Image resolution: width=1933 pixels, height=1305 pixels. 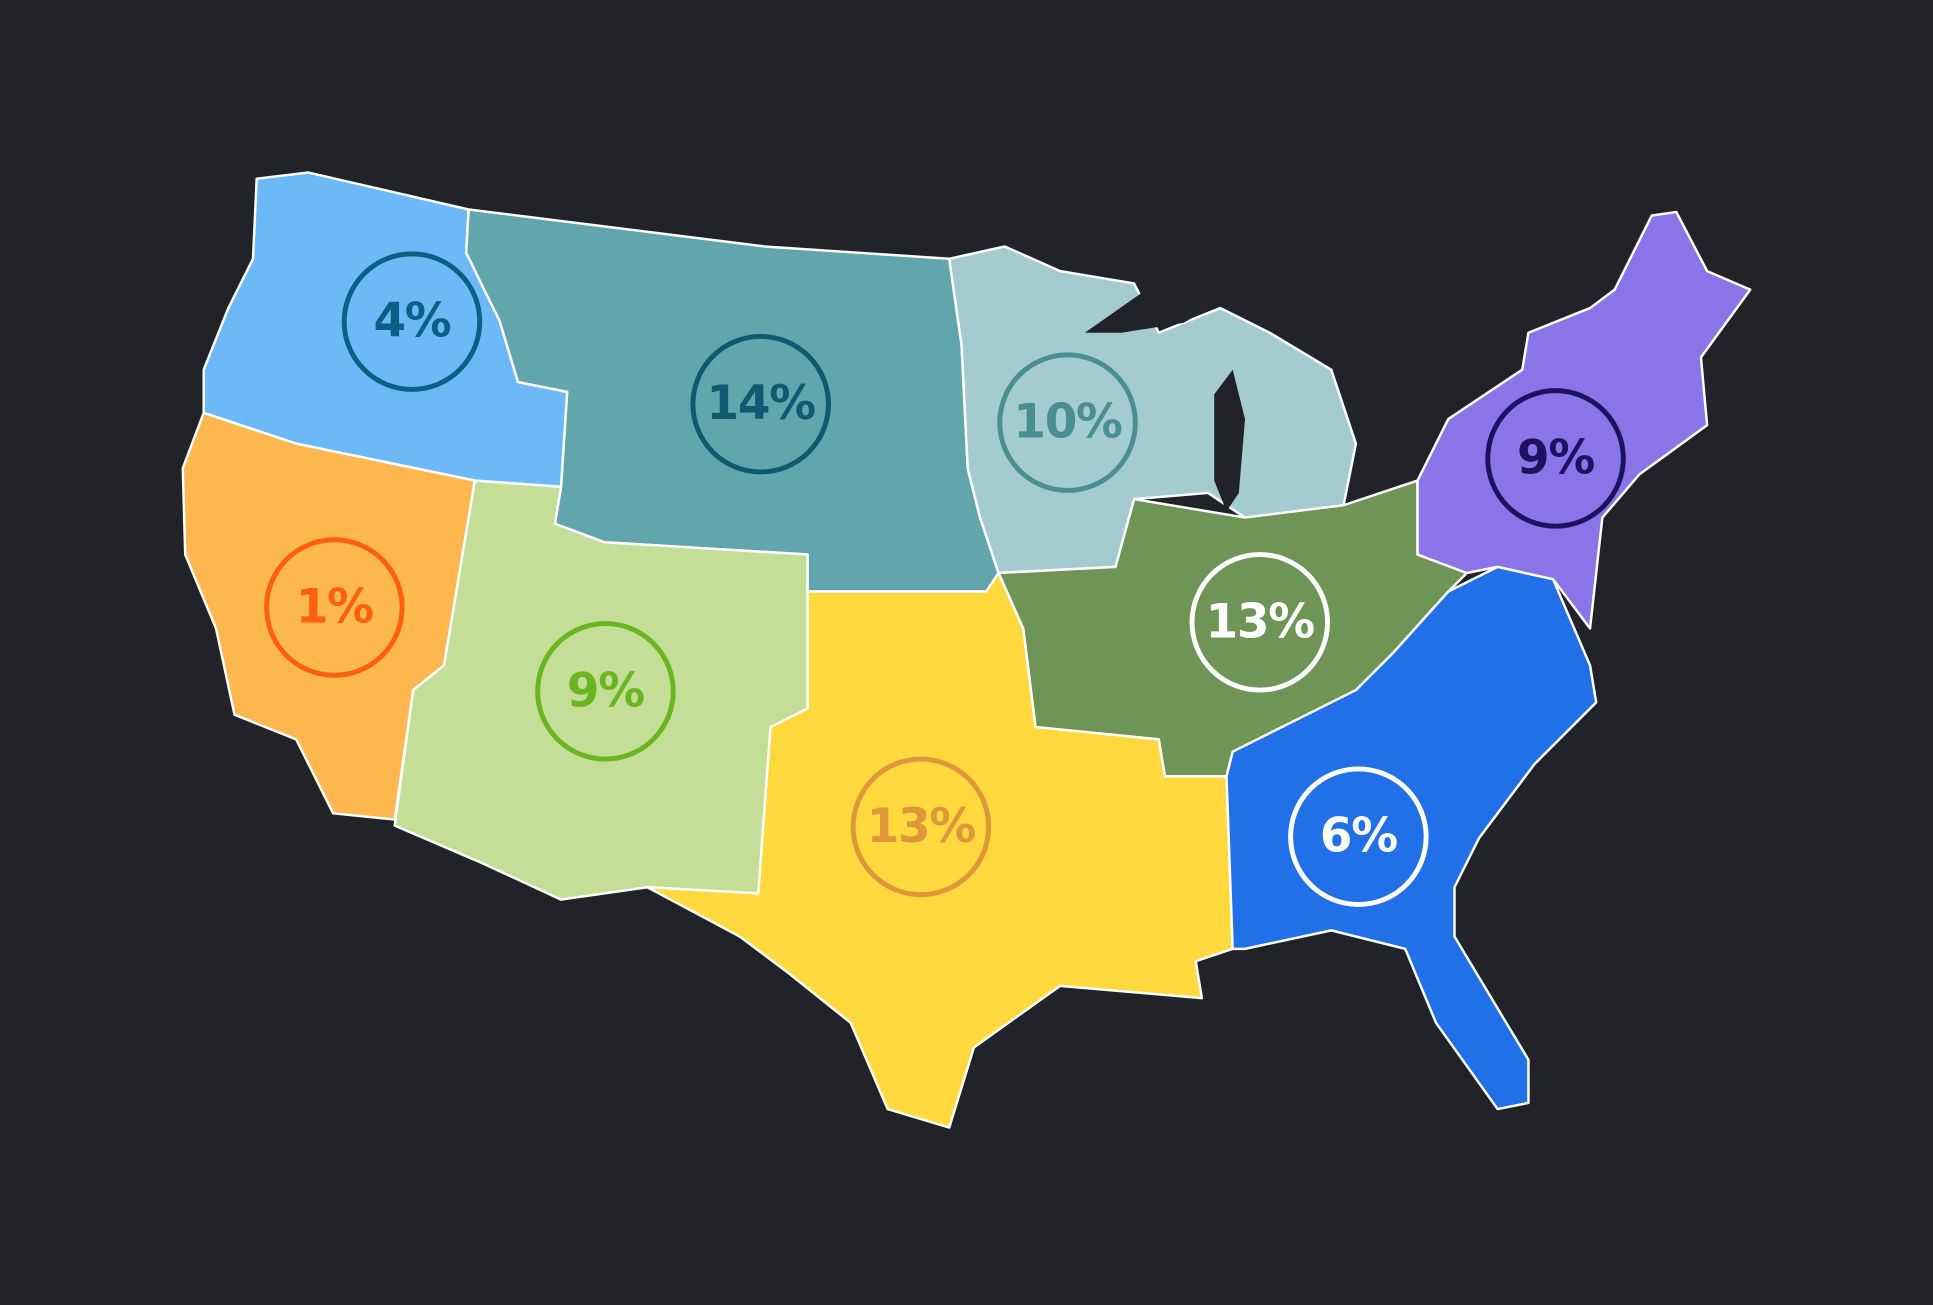 I want to click on region-label: 10%, so click(x=1067, y=423).